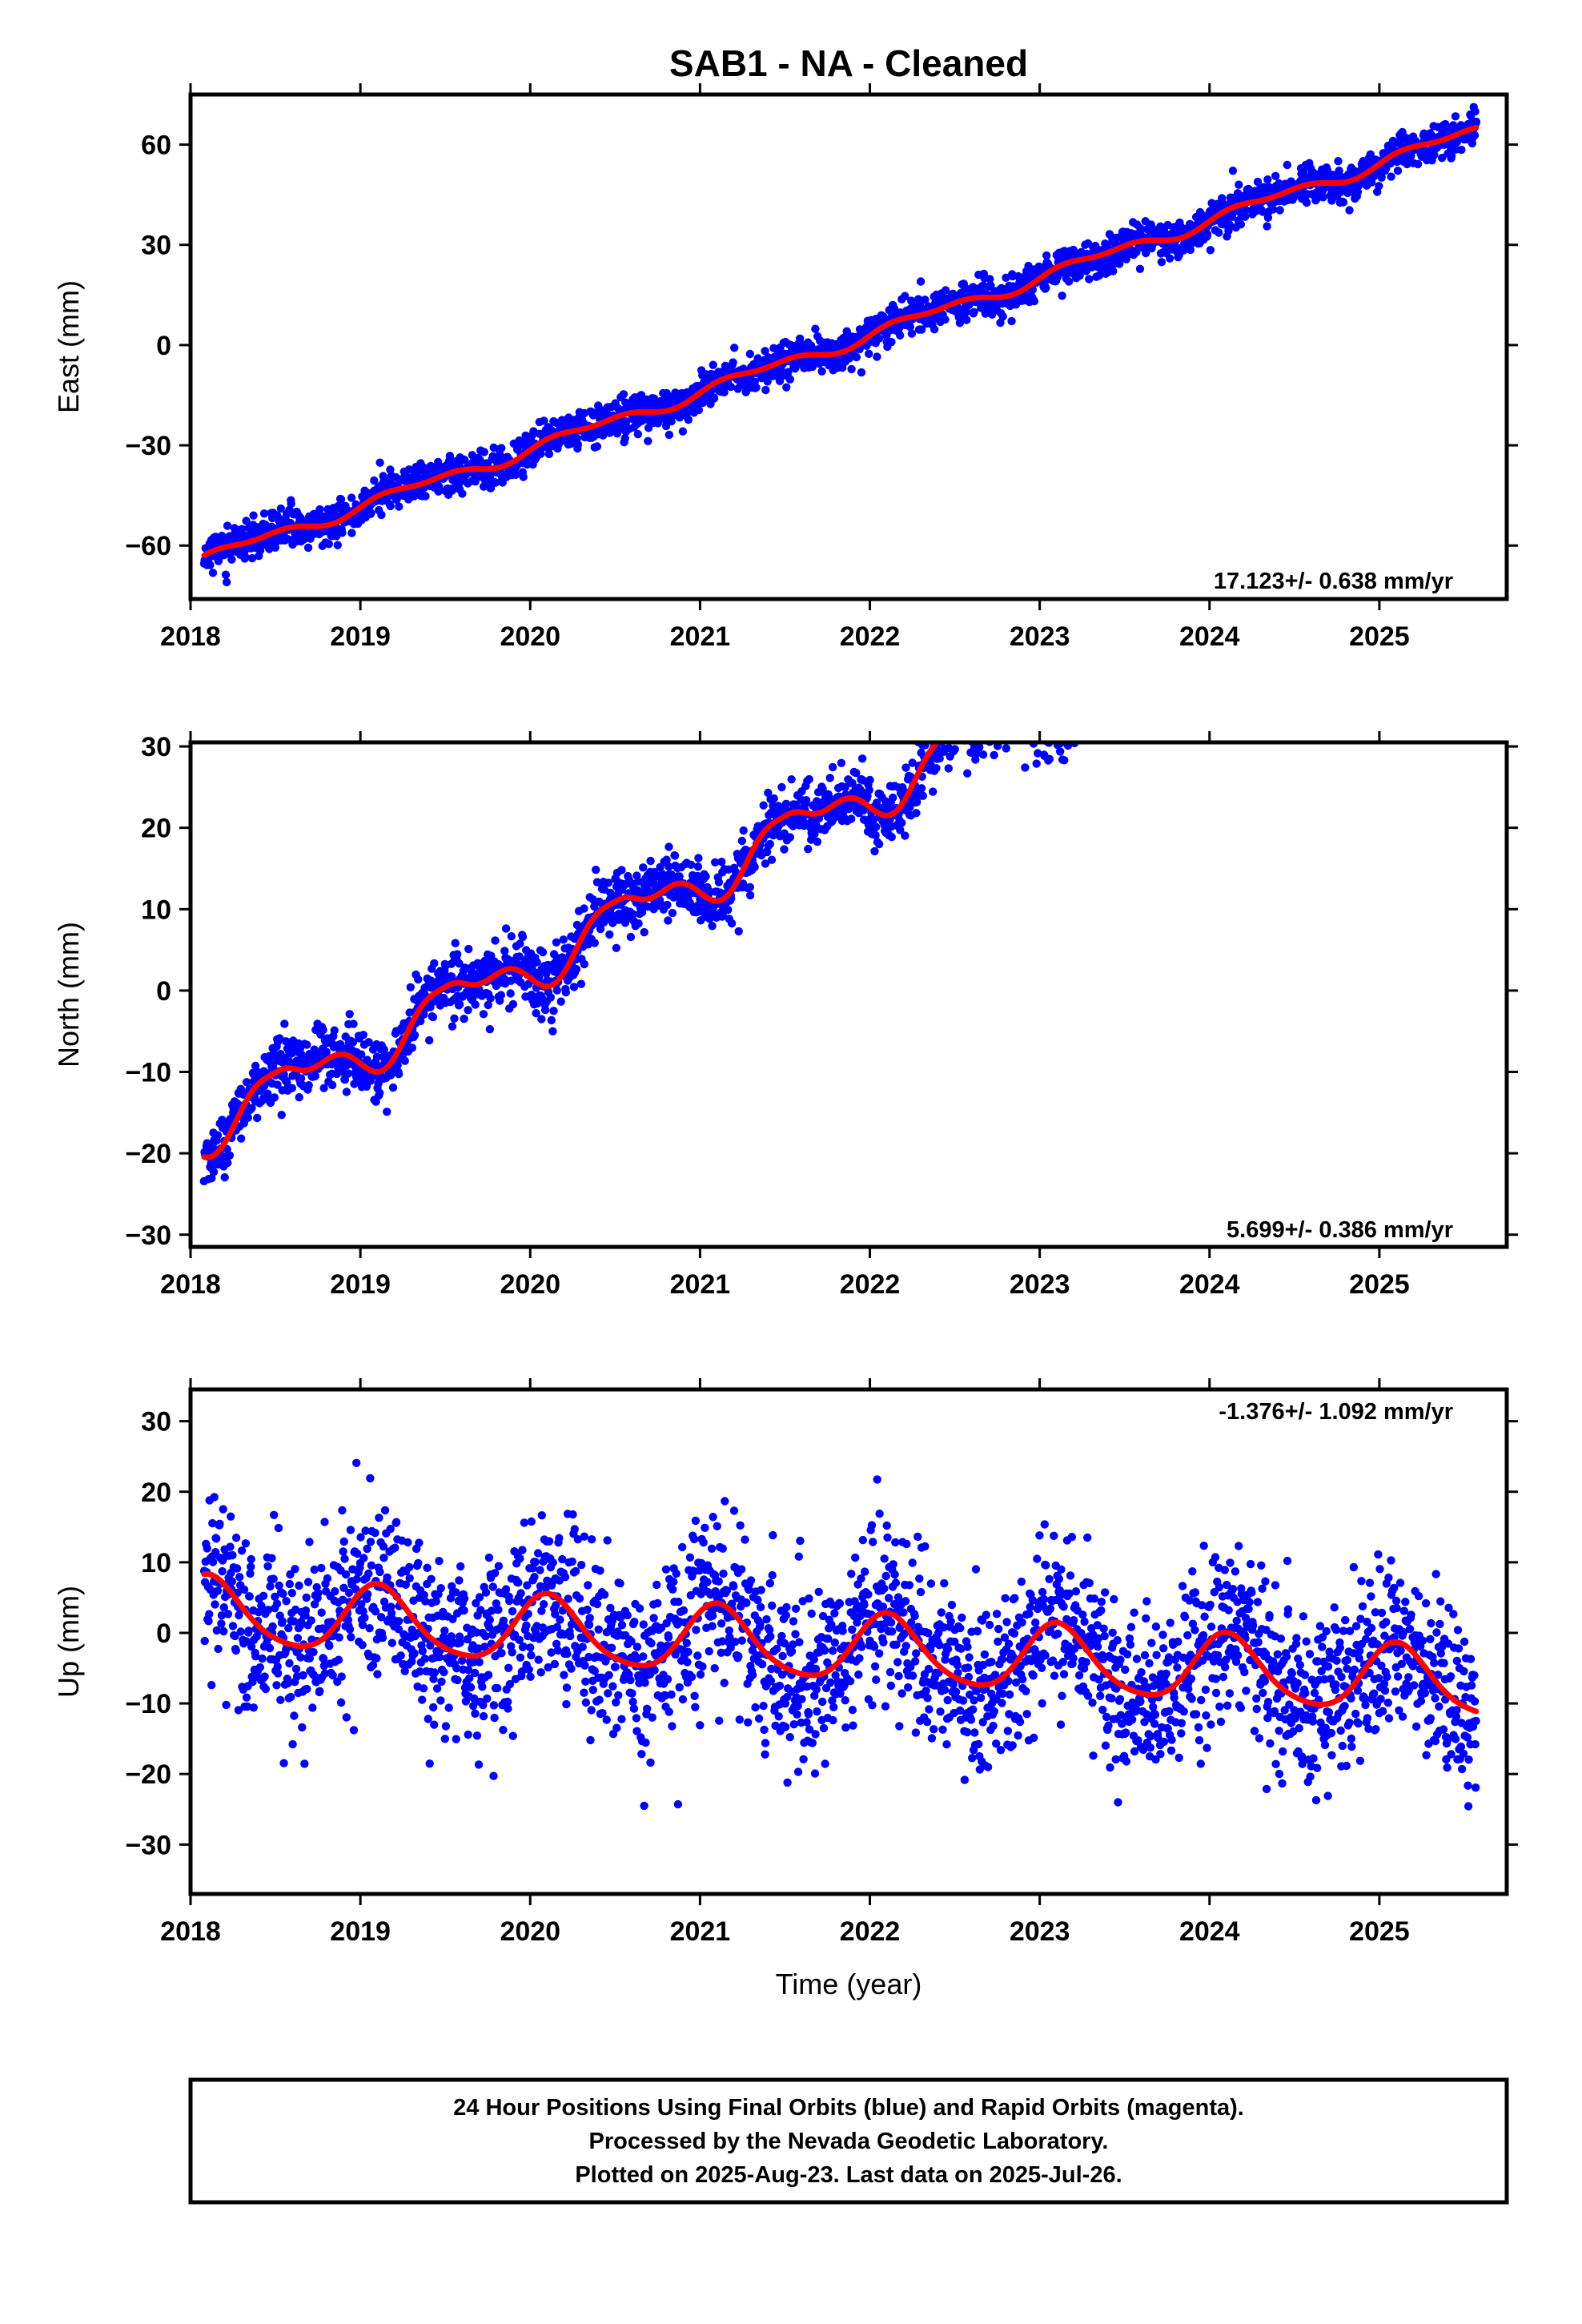 The image size is (1582, 2324). Describe the element at coordinates (700, 636) in the screenshot. I see `x-tick-label: 2021` at that location.